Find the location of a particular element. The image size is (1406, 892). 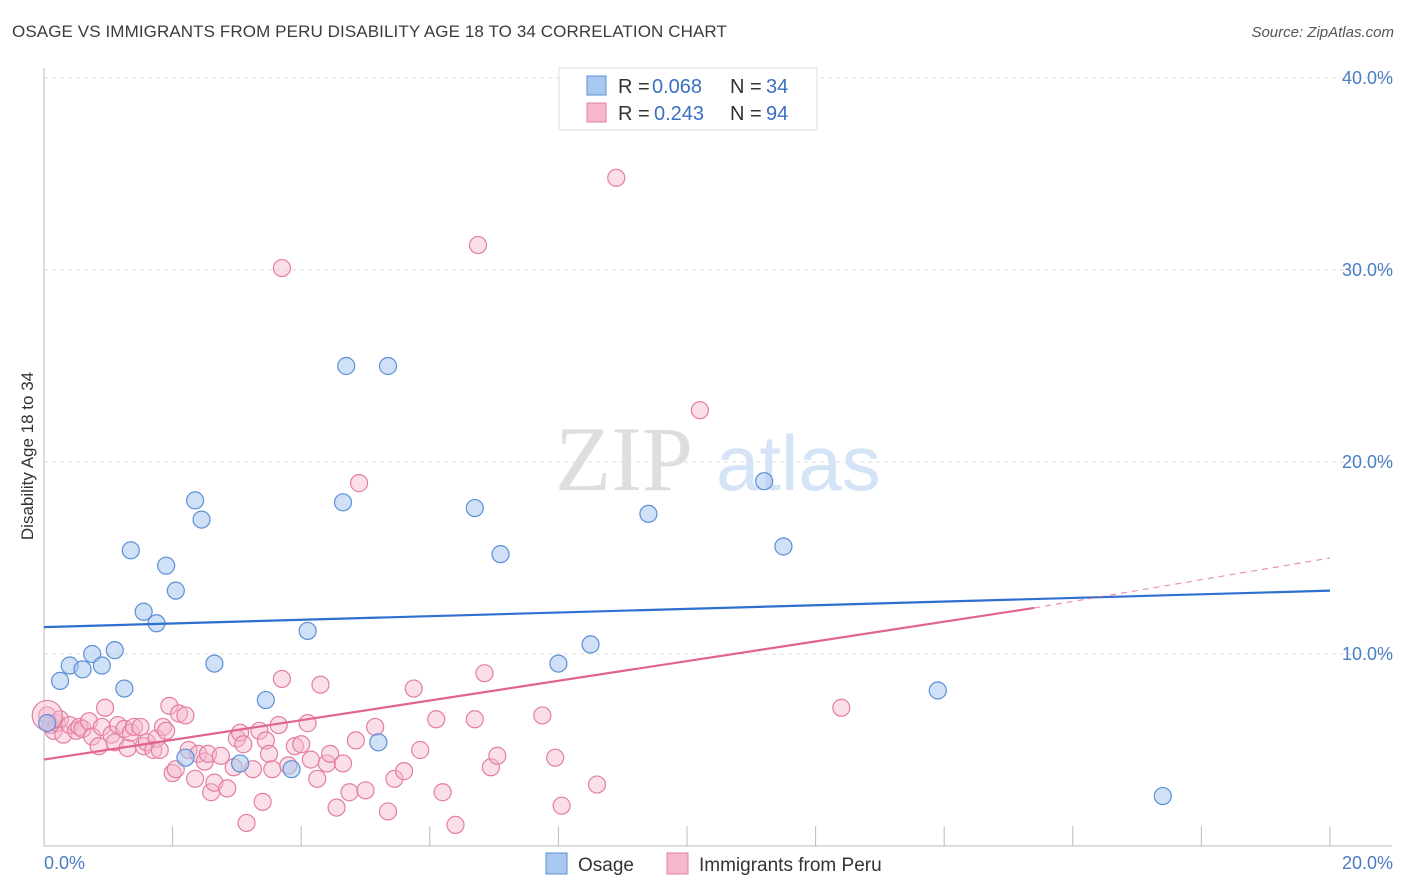

y-axis-label: Disability Age 18 to 34 is located at coordinates (27, 456).